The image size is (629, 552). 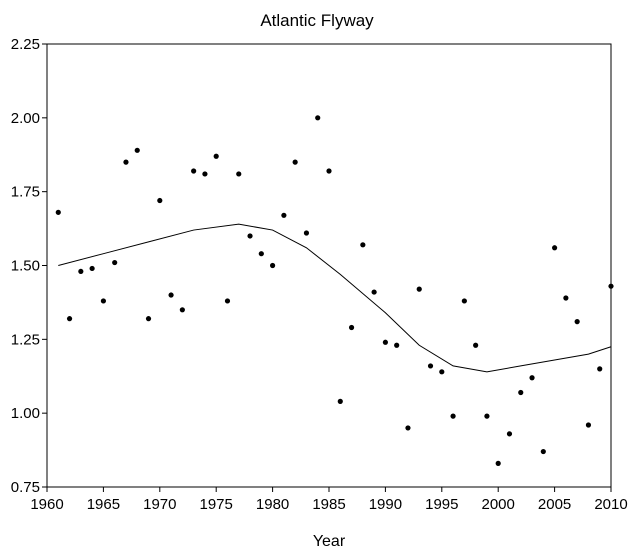 What do you see at coordinates (25, 487) in the screenshot?
I see `y-tick-label: 0.75` at bounding box center [25, 487].